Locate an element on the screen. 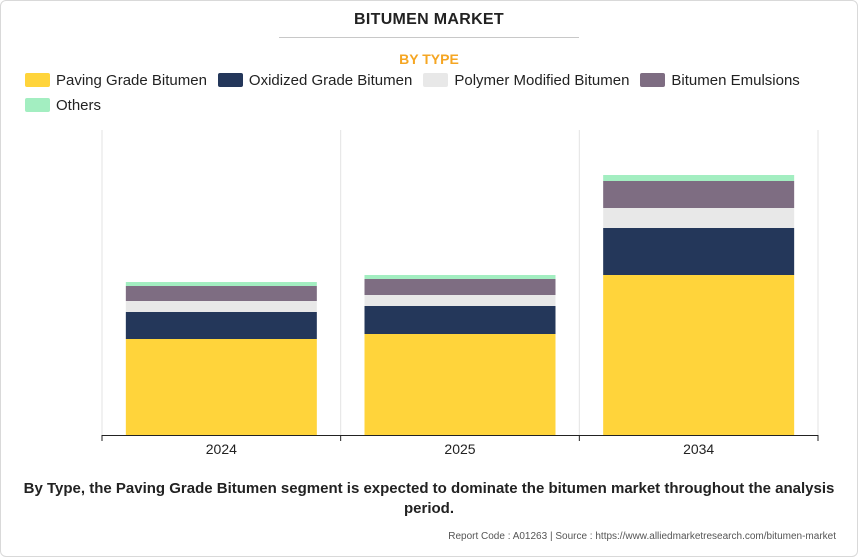  bar-segment-paving-grade-bitumen-2024 is located at coordinates (221, 387).